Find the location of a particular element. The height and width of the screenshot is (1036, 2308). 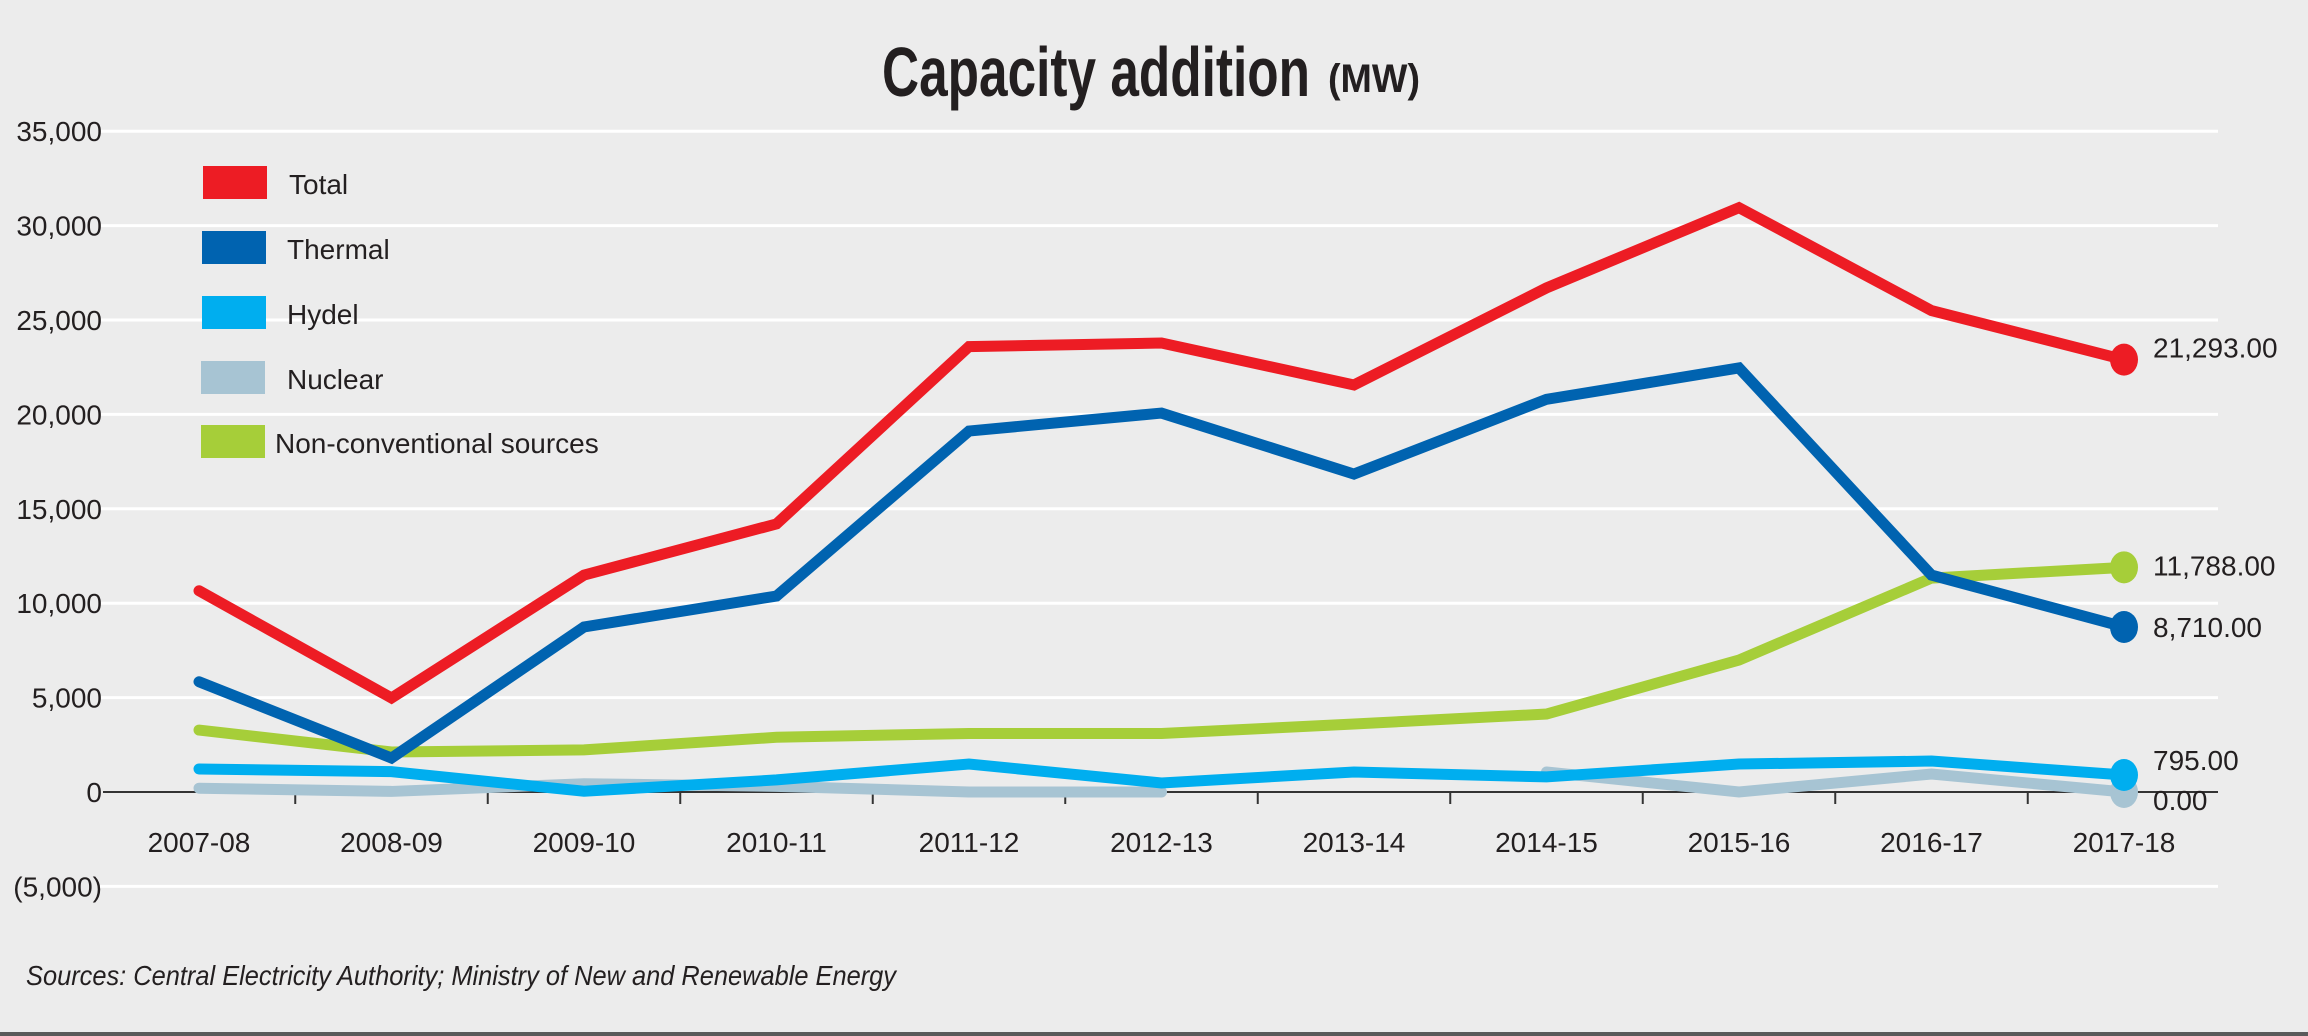

chart-title-unit: (MW) is located at coordinates (1374, 79).